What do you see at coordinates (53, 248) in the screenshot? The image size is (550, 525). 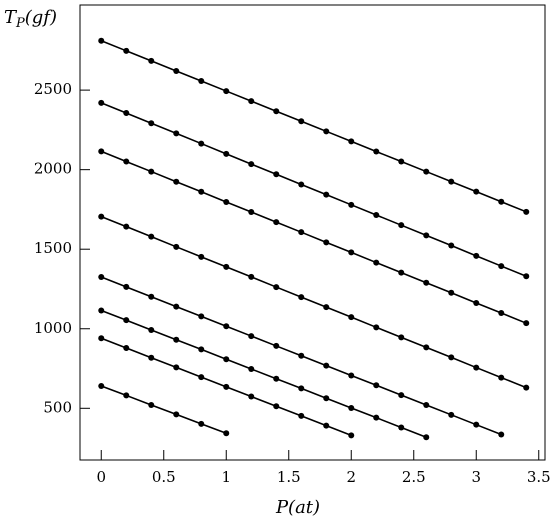 I see `y-tick-label: 1500` at bounding box center [53, 248].